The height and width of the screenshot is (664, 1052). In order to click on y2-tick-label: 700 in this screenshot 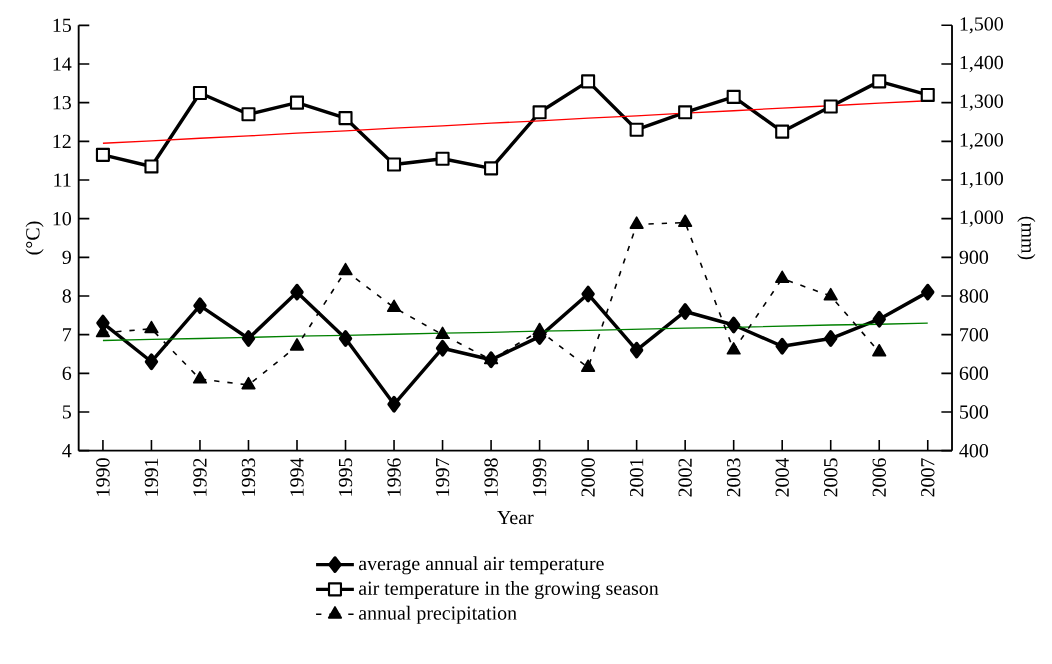, I will do `click(974, 334)`.